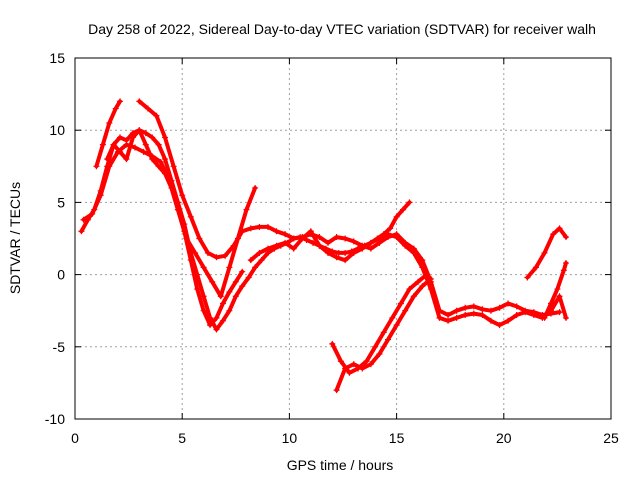  I want to click on y-tick-labels: -10 -5 0 5 10 15, so click(55, 238).